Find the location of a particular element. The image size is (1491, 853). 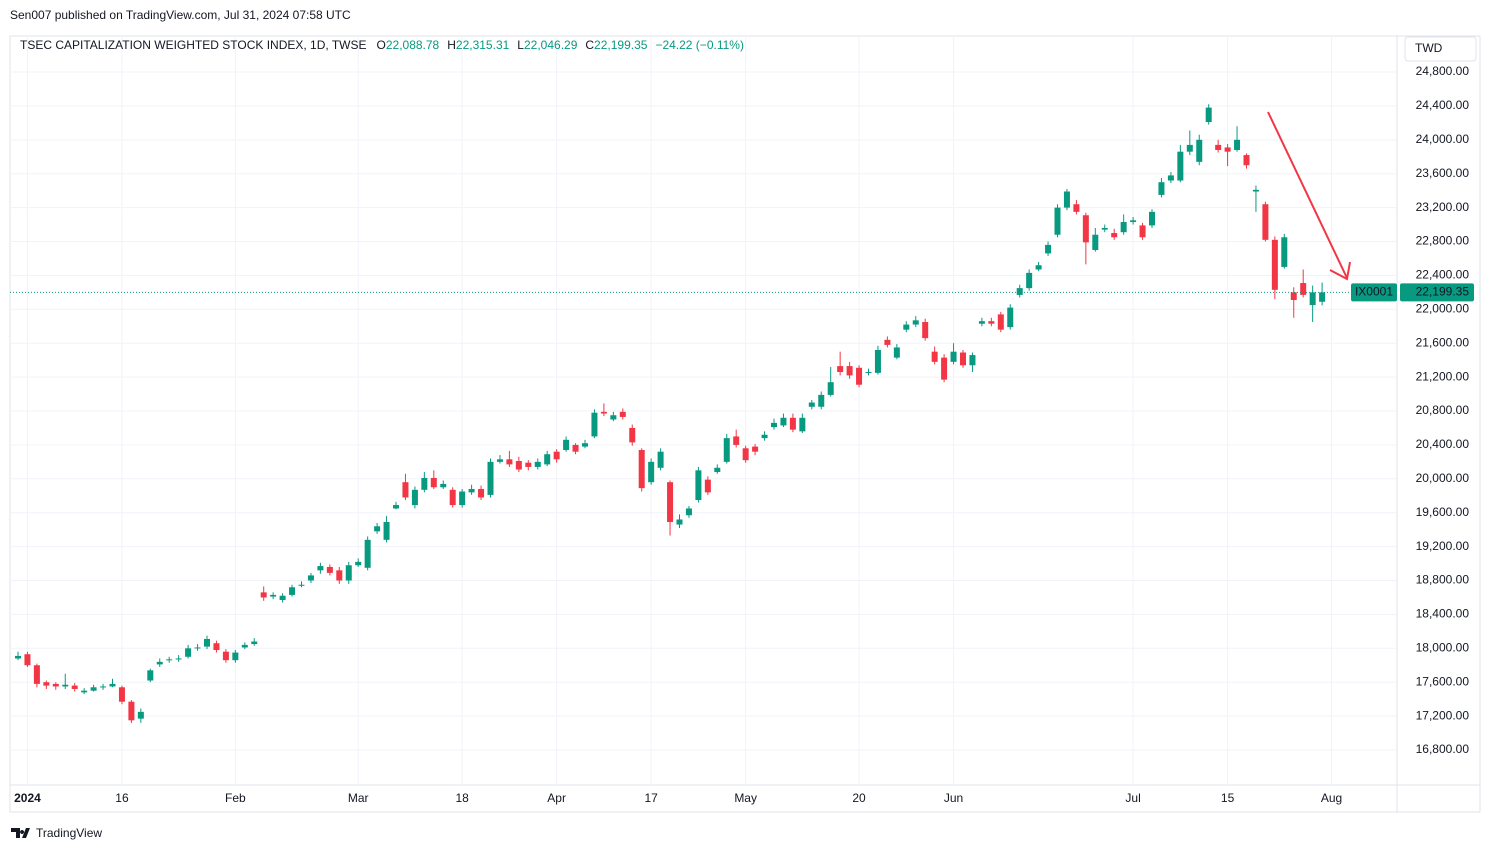

legend-value: 22,199.35 is located at coordinates (621, 45).